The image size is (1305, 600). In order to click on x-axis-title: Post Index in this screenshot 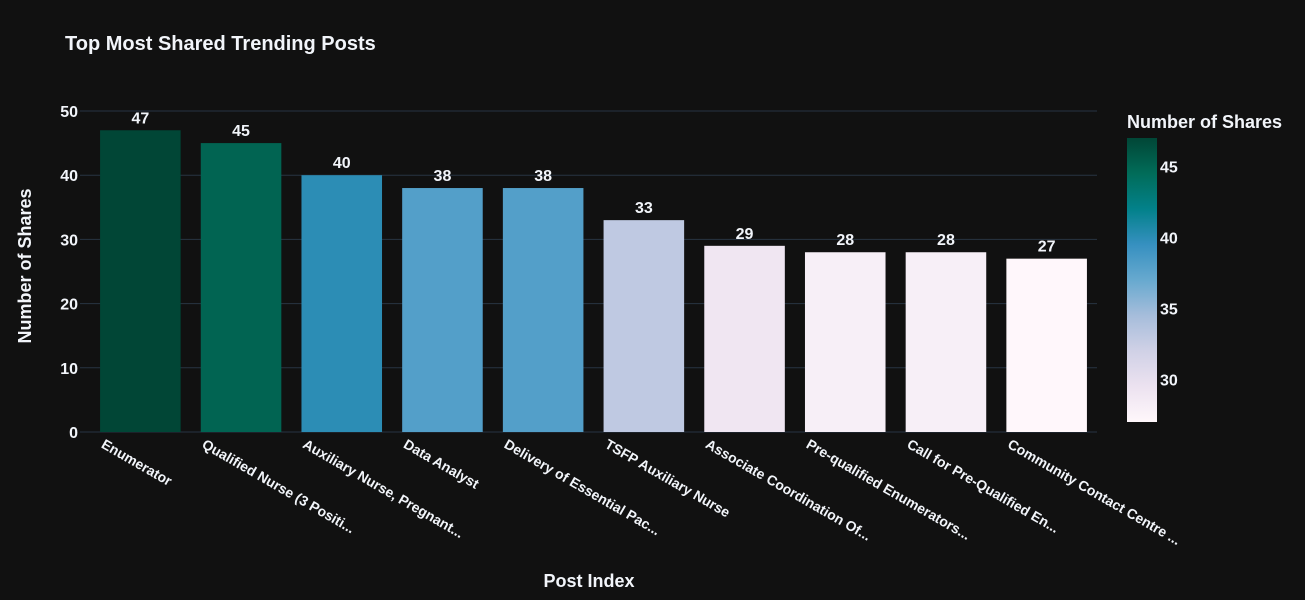, I will do `click(588, 581)`.